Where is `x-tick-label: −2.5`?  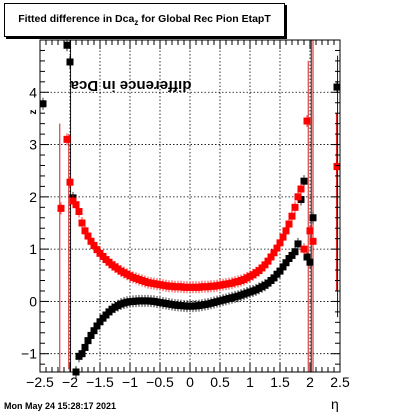
x-tick-label: −2.5 is located at coordinates (40, 382).